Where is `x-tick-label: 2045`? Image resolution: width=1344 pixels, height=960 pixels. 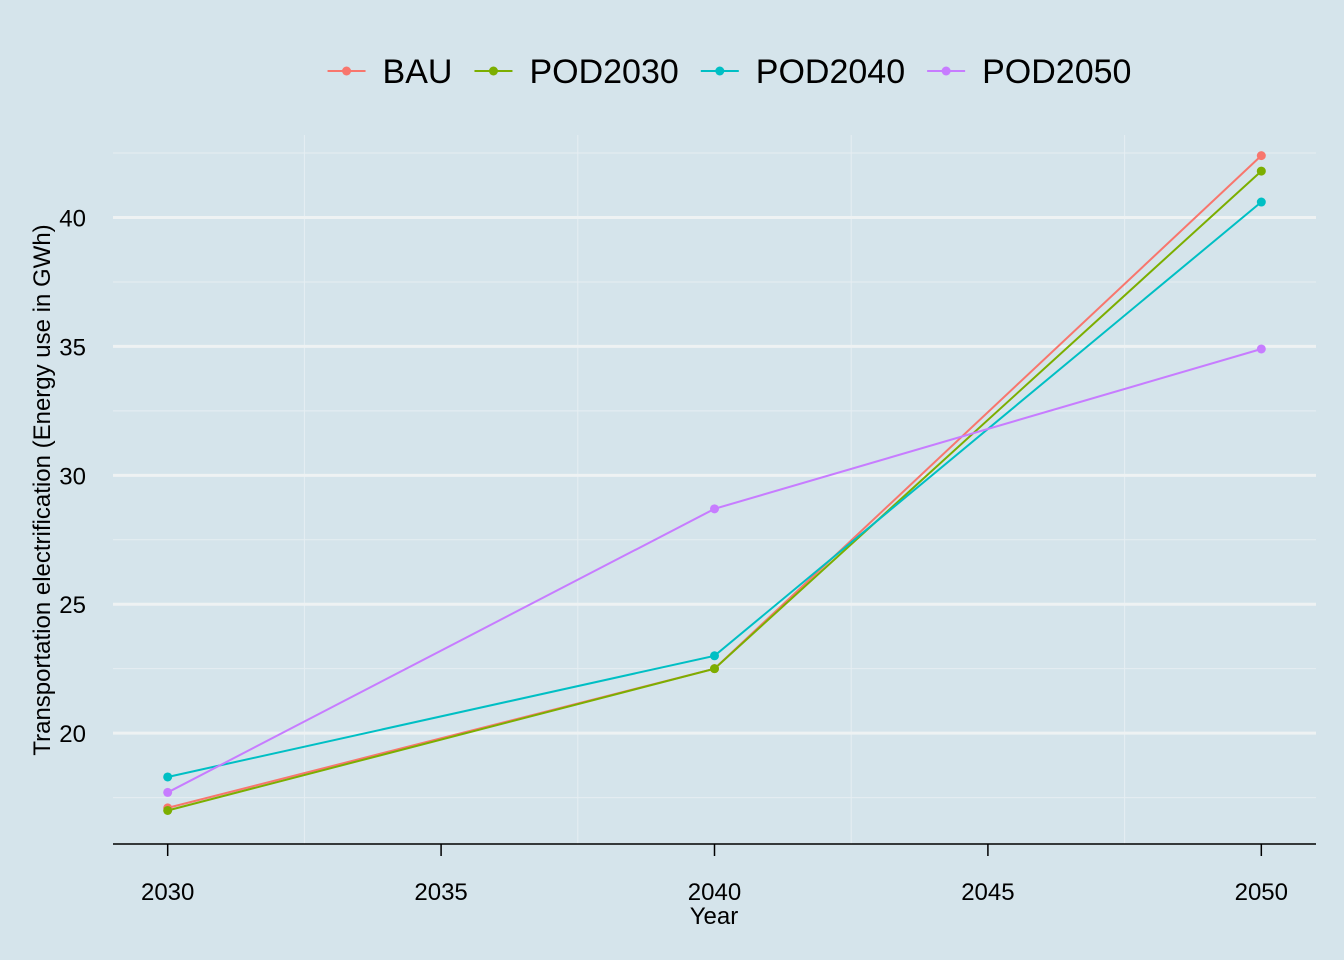 x-tick-label: 2045 is located at coordinates (987, 892).